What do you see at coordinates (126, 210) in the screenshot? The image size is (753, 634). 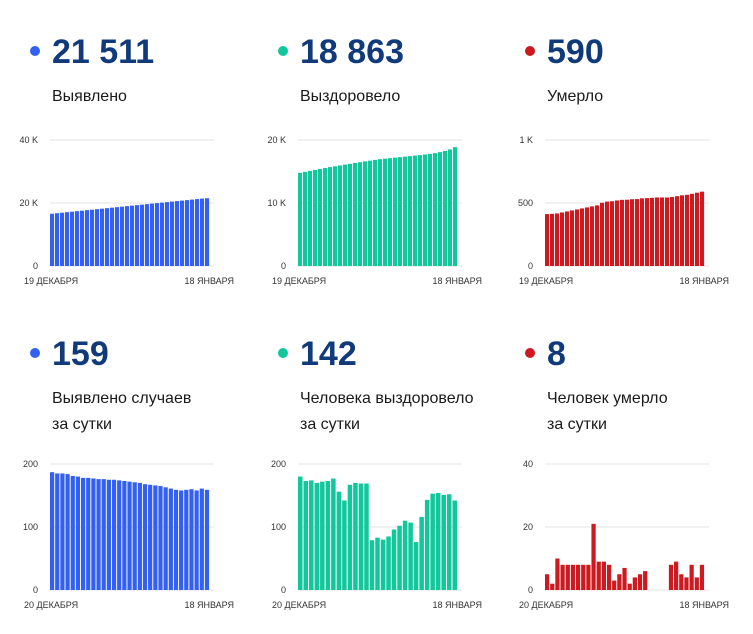 I see `bar-chart: 0 20 K 40 K 19 ДЕКАБРЯ 18 ЯНВАРЯ` at bounding box center [126, 210].